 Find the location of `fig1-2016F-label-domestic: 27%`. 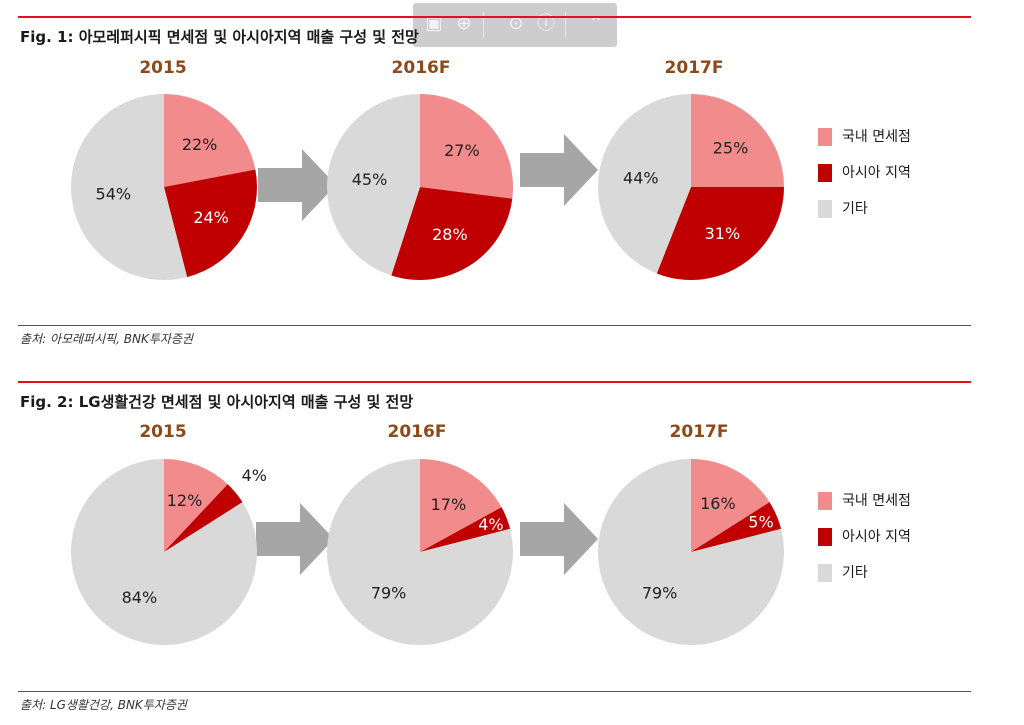

fig1-2016F-label-domestic: 27% is located at coordinates (462, 150).